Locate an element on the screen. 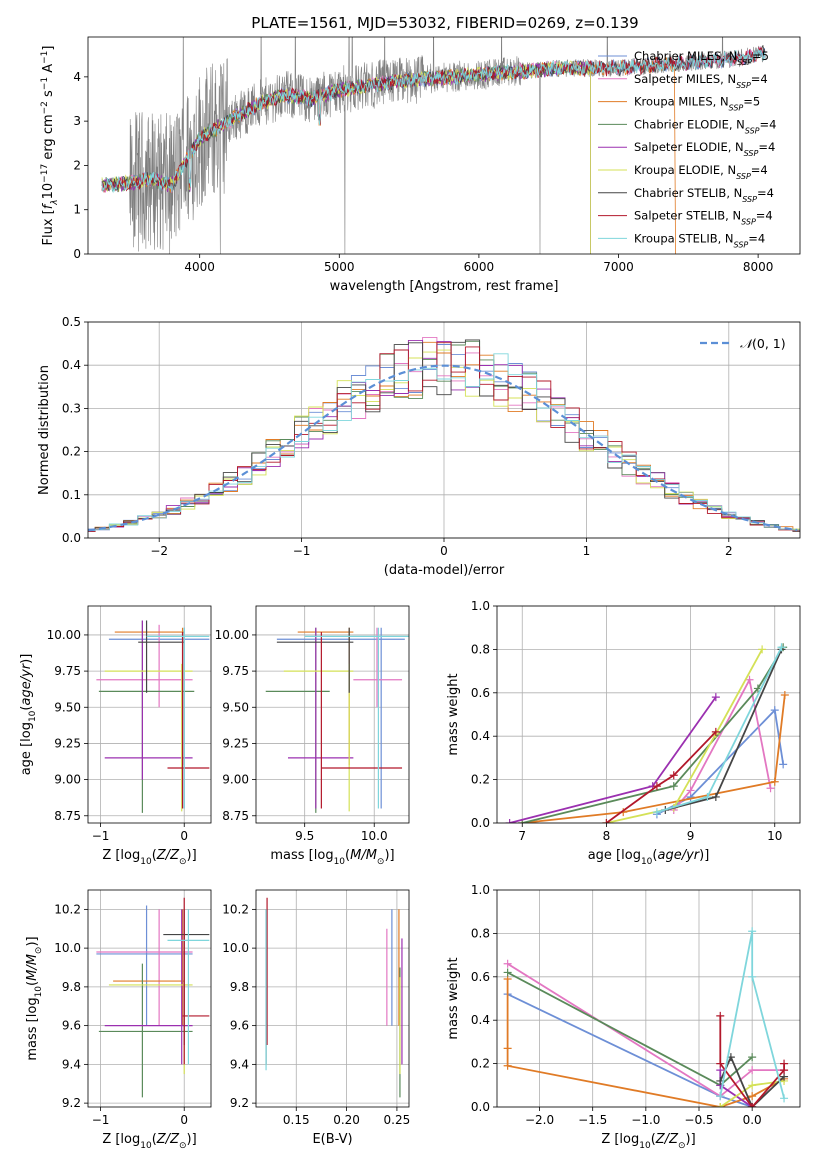 This screenshot has height=1175, width=819. weight-vs-age-ytick-label: 0.6 is located at coordinates (480, 693).